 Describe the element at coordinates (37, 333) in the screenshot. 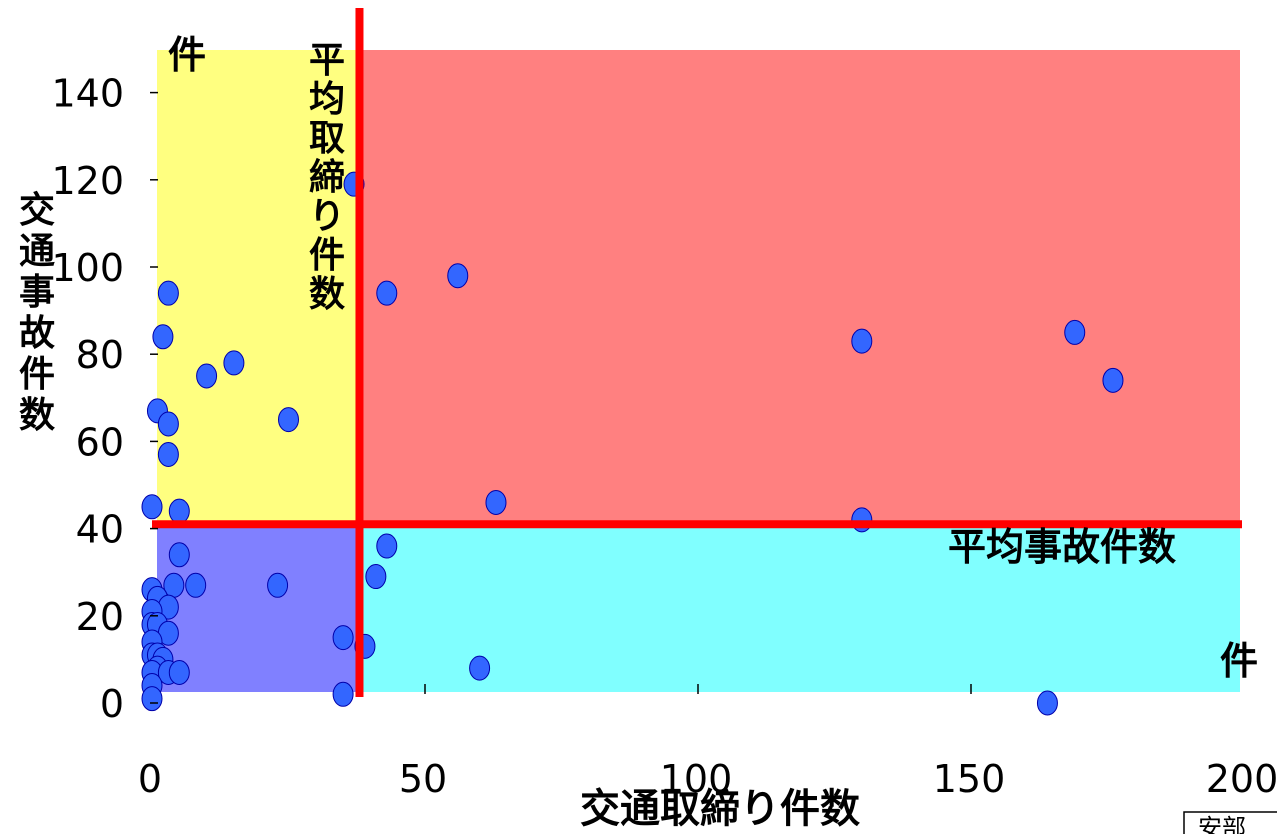

I see `vertical-char: 故` at that location.